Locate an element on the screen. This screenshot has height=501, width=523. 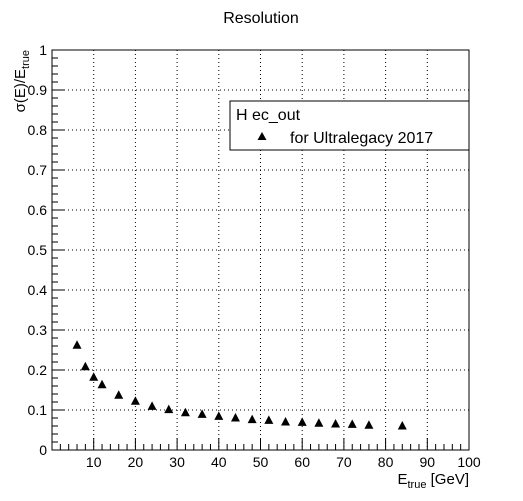
y-axis-title: σ(E)/Etrue is located at coordinates (22, 81).